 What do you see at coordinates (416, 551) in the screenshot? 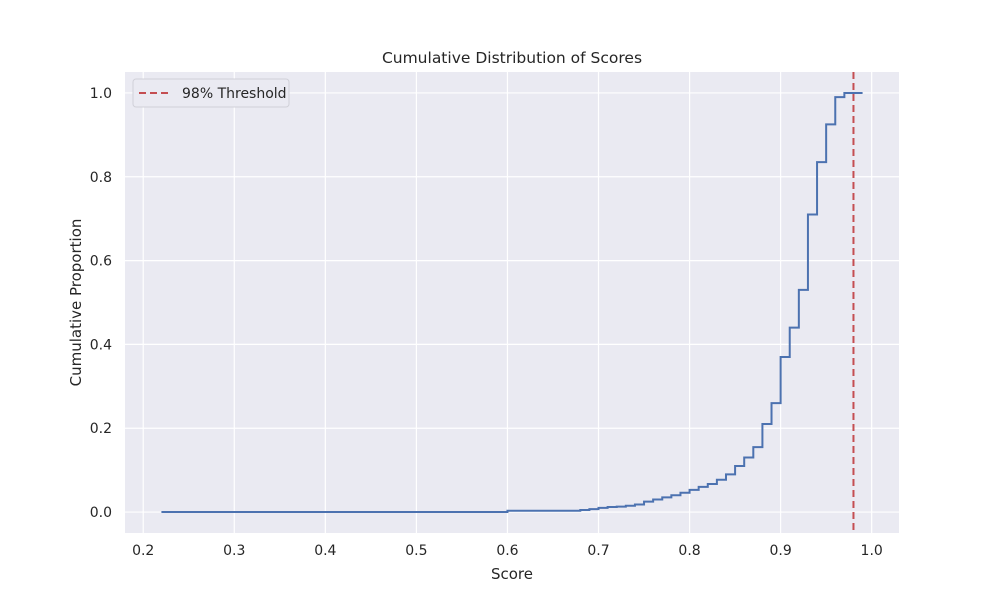
I see `x-tick-label: 0.5` at bounding box center [416, 551].